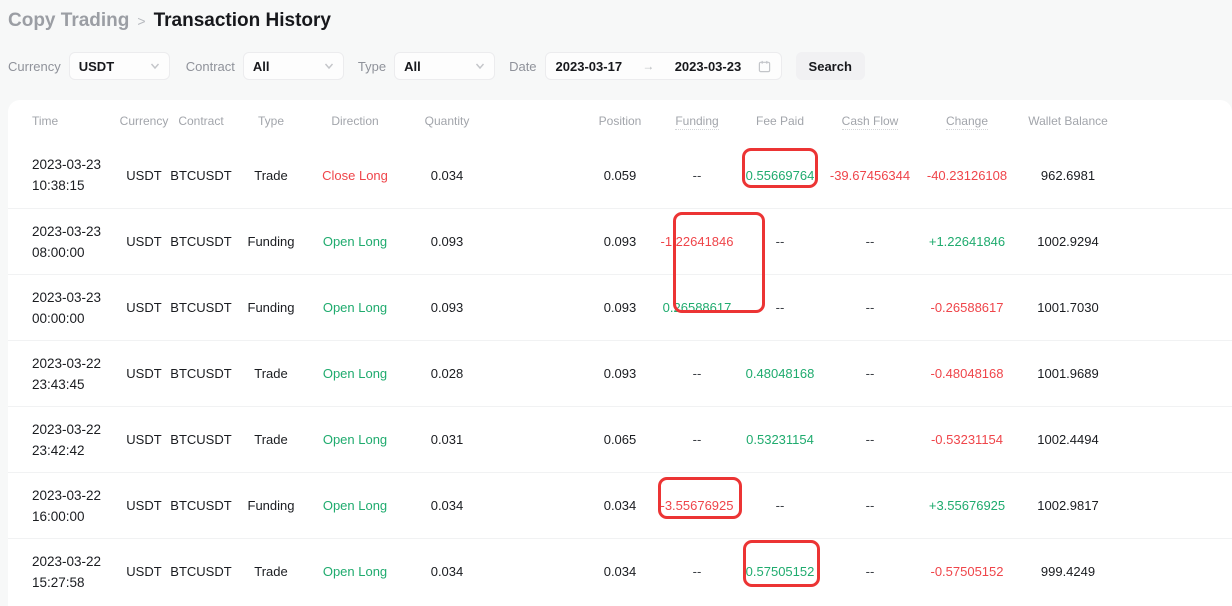  What do you see at coordinates (967, 307) in the screenshot?
I see `cell-change: -0.26588617` at bounding box center [967, 307].